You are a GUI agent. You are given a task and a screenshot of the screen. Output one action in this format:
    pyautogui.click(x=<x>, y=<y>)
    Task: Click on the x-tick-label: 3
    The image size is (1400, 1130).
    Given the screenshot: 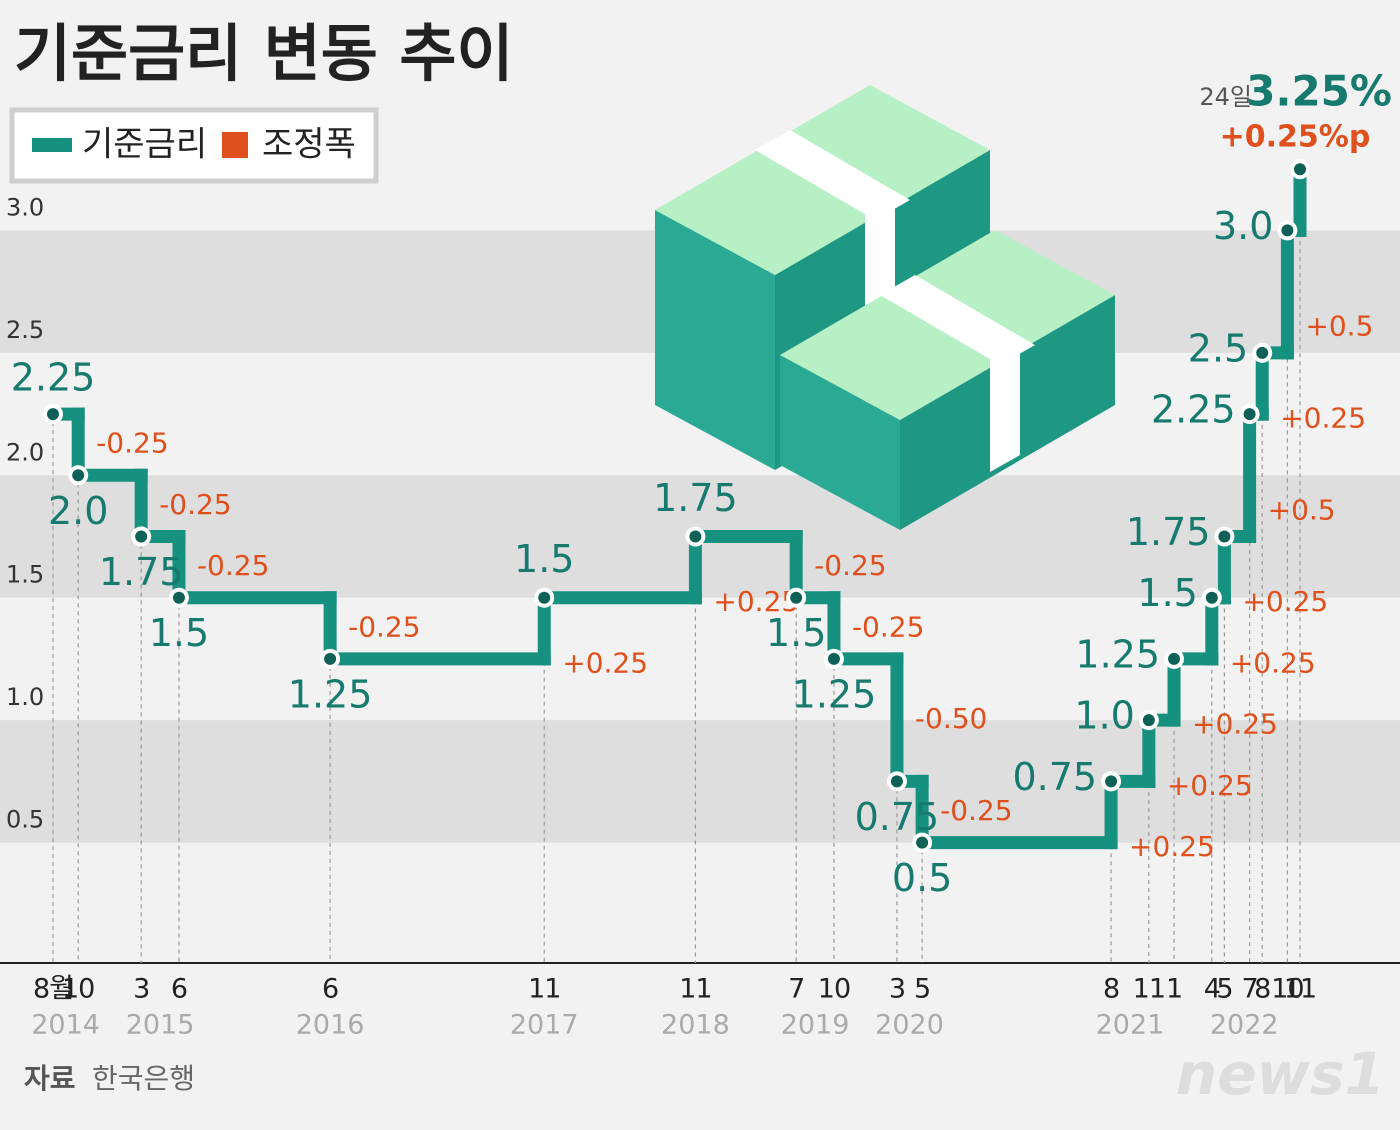 What is the action you would take?
    pyautogui.click(x=141, y=989)
    